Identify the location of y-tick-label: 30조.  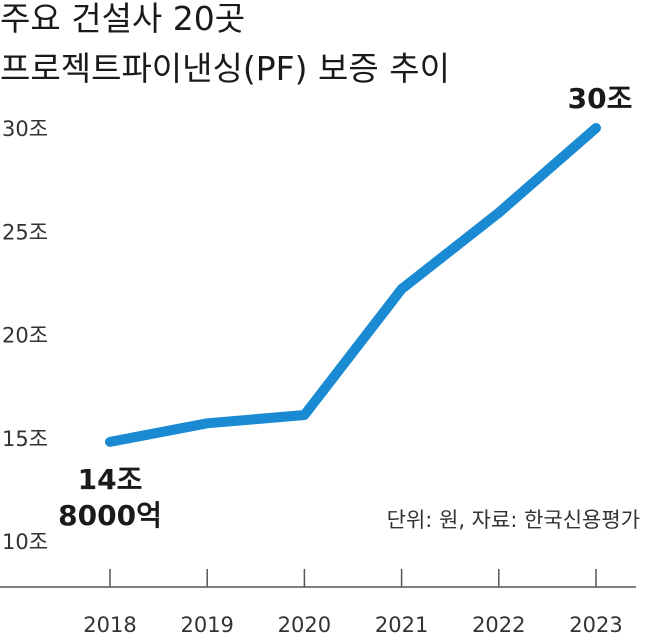
(25, 129).